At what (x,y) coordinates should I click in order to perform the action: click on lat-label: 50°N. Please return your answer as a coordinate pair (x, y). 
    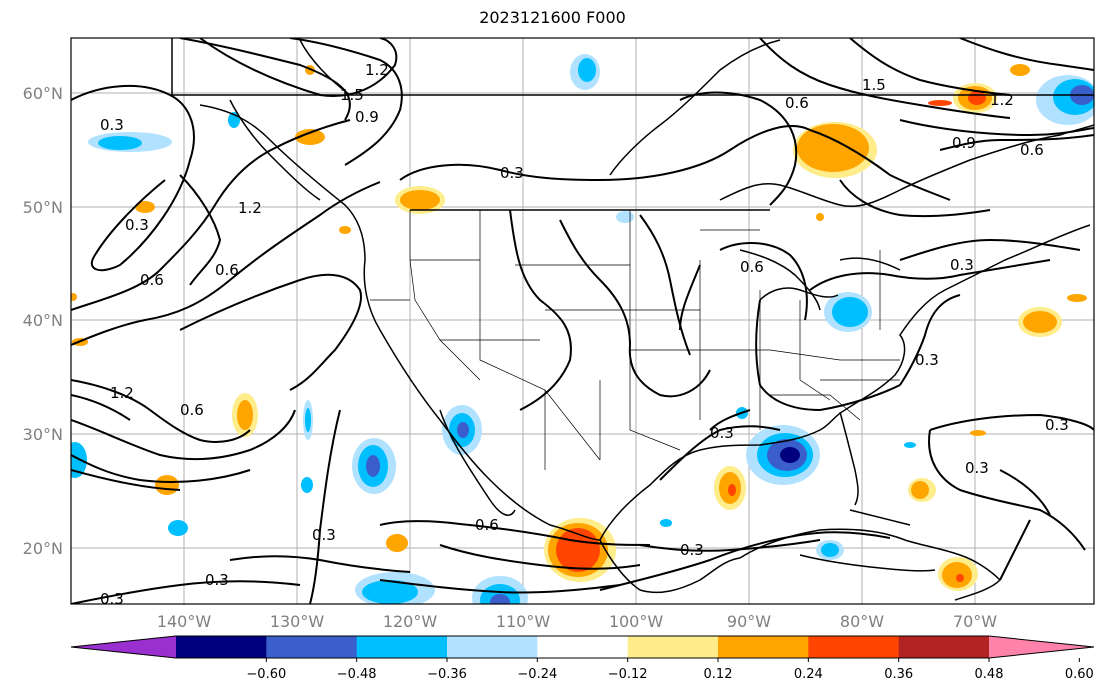
    Looking at the image, I should click on (43, 207).